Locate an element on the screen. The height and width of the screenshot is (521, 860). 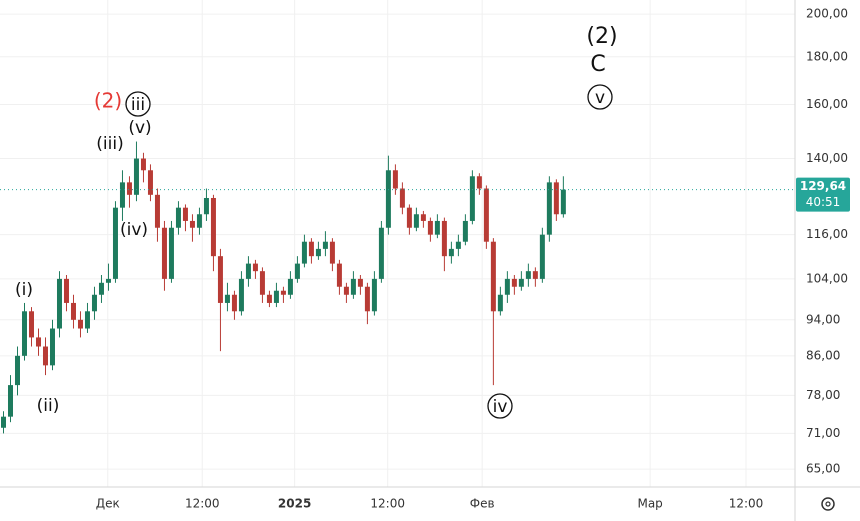
y-tick-label: 104,00 is located at coordinates (827, 278).